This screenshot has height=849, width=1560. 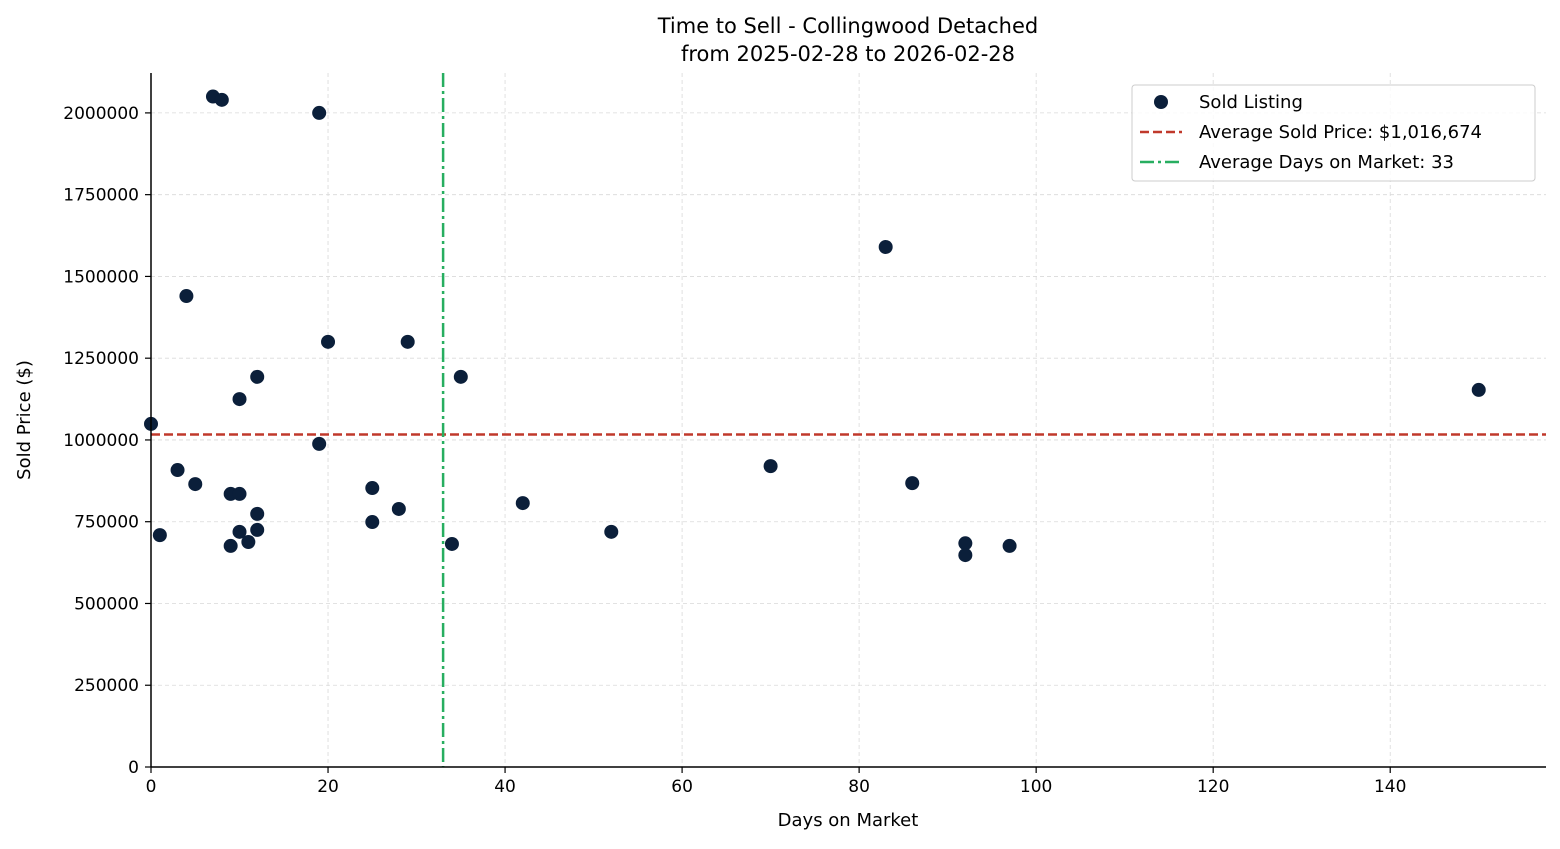 What do you see at coordinates (848, 820) in the screenshot?
I see `x-axis-label: Days on Market` at bounding box center [848, 820].